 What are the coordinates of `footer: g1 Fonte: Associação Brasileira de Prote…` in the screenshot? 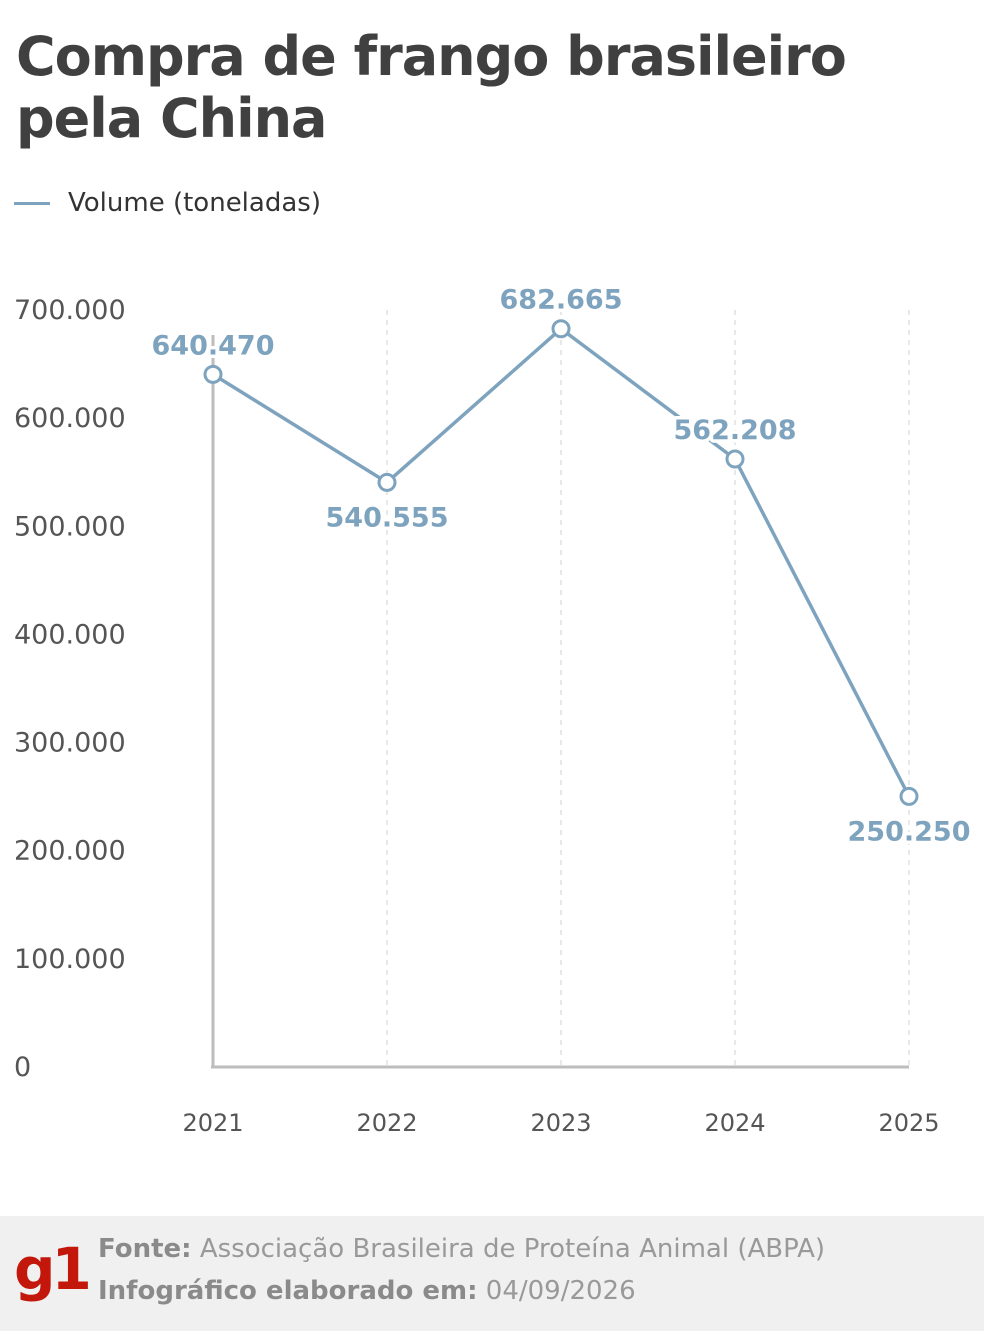 It's located at (492, 1273).